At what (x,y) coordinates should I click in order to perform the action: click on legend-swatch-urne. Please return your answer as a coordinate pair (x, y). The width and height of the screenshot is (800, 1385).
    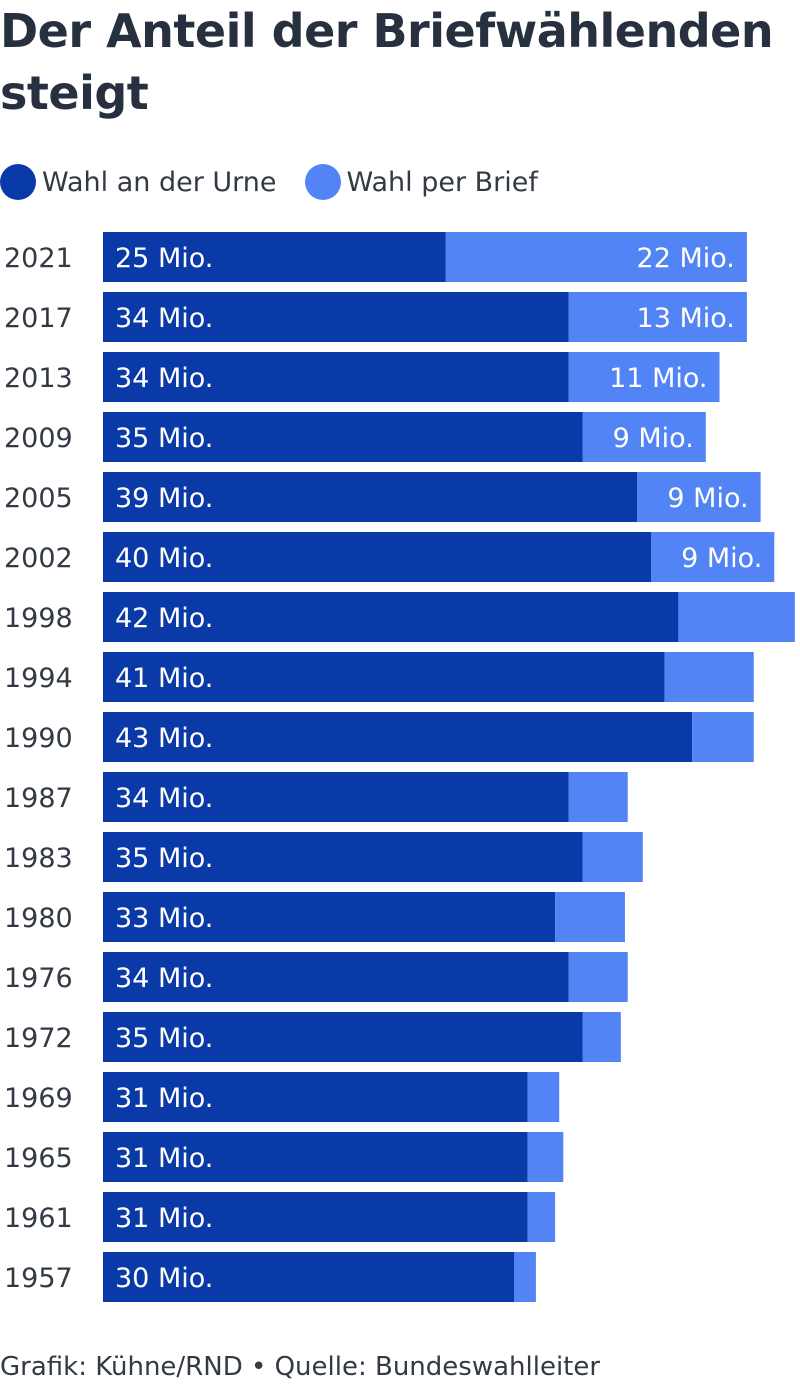
    Looking at the image, I should click on (18, 182).